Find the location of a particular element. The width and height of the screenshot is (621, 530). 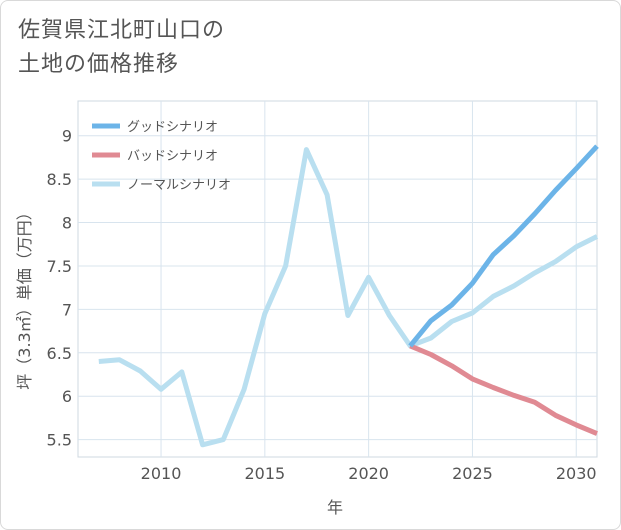

x-tick-label: 2020 is located at coordinates (368, 473).